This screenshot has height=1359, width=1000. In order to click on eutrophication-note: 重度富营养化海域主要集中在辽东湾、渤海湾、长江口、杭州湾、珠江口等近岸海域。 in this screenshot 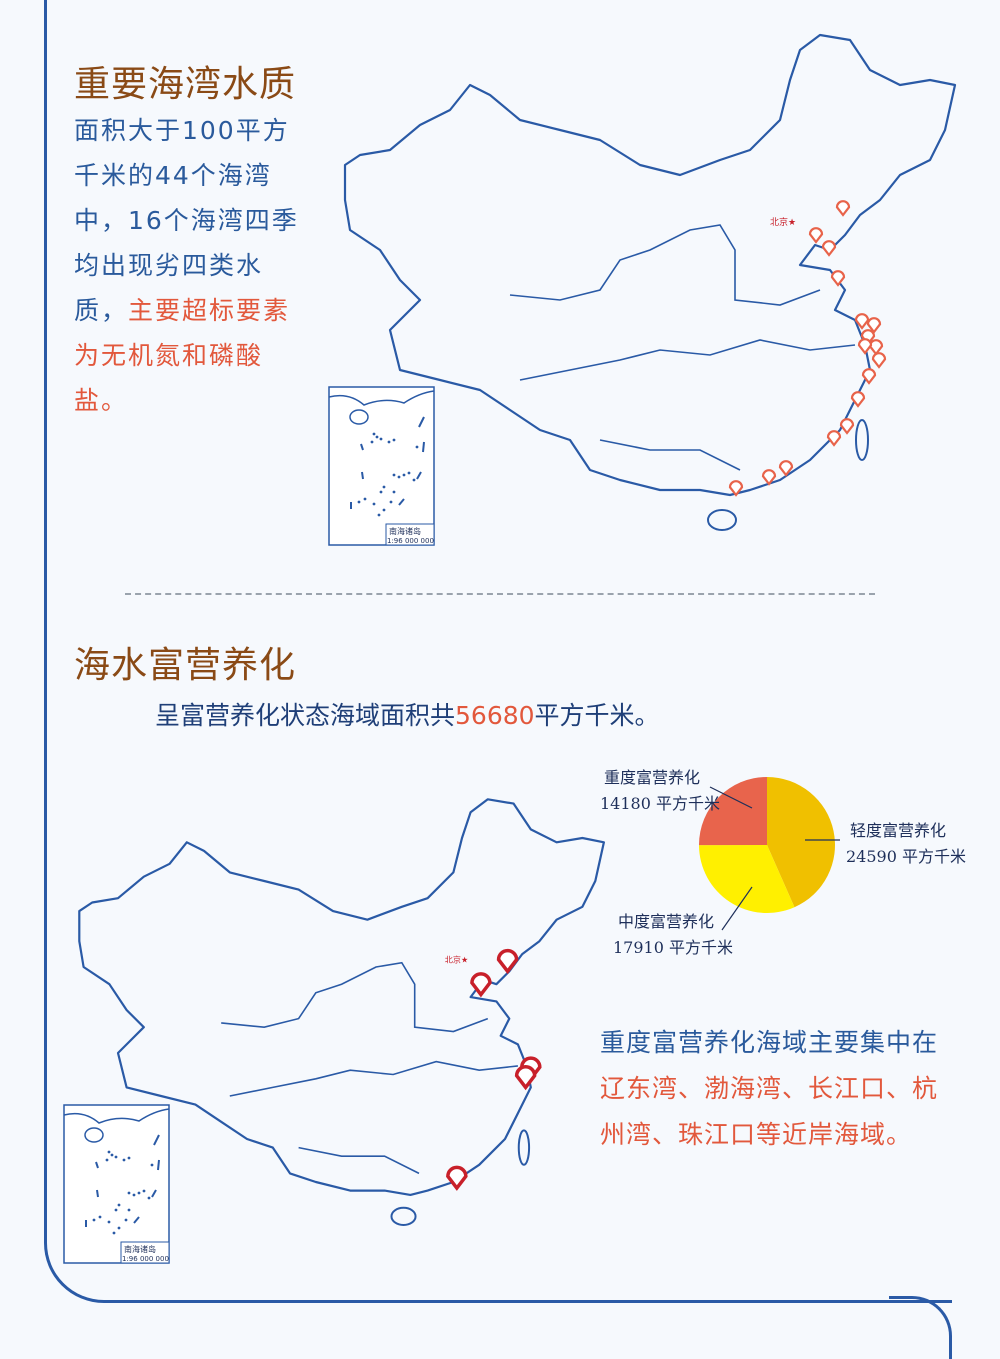, I will do `click(780, 1089)`.